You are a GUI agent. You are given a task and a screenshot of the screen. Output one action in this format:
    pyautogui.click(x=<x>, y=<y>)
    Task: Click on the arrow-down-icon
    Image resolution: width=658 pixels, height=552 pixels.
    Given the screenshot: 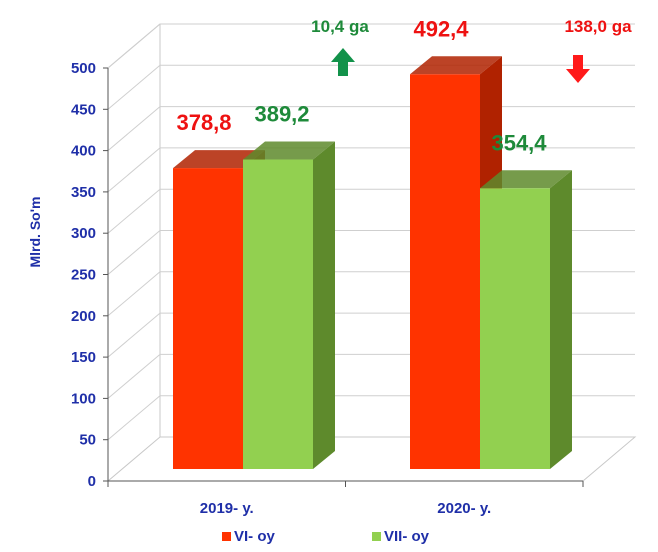 What is the action you would take?
    pyautogui.click(x=578, y=69)
    